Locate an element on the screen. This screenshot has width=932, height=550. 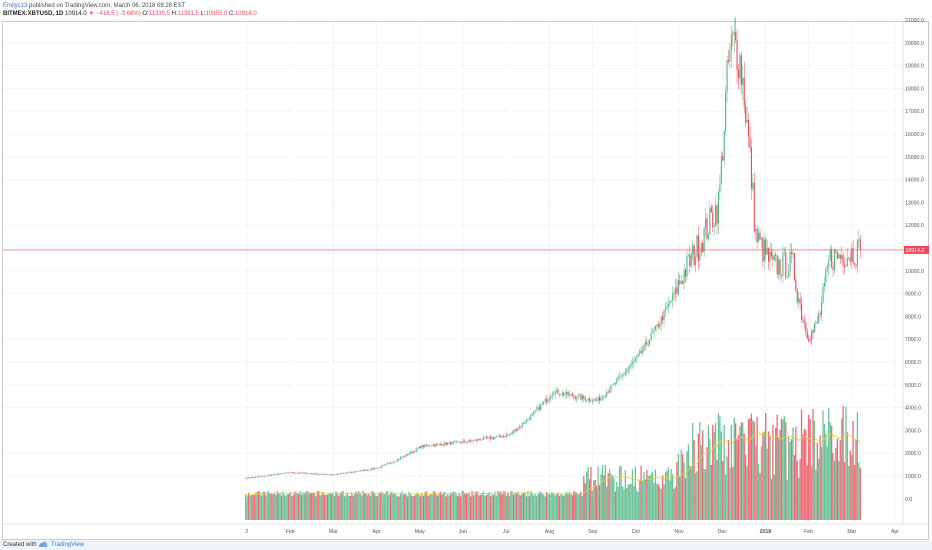
price-tick-label: 19000.0 is located at coordinates (914, 67).